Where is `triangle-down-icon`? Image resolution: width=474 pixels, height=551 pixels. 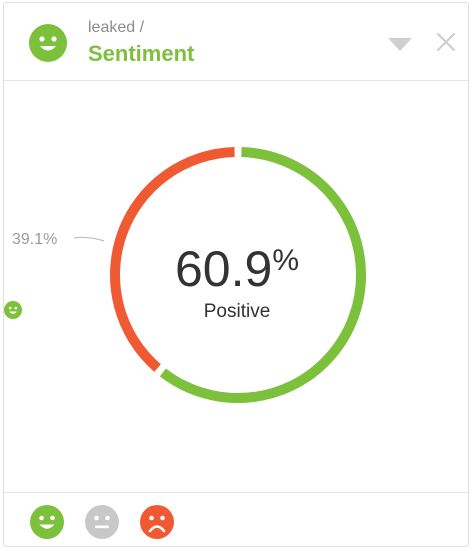 triangle-down-icon is located at coordinates (400, 44).